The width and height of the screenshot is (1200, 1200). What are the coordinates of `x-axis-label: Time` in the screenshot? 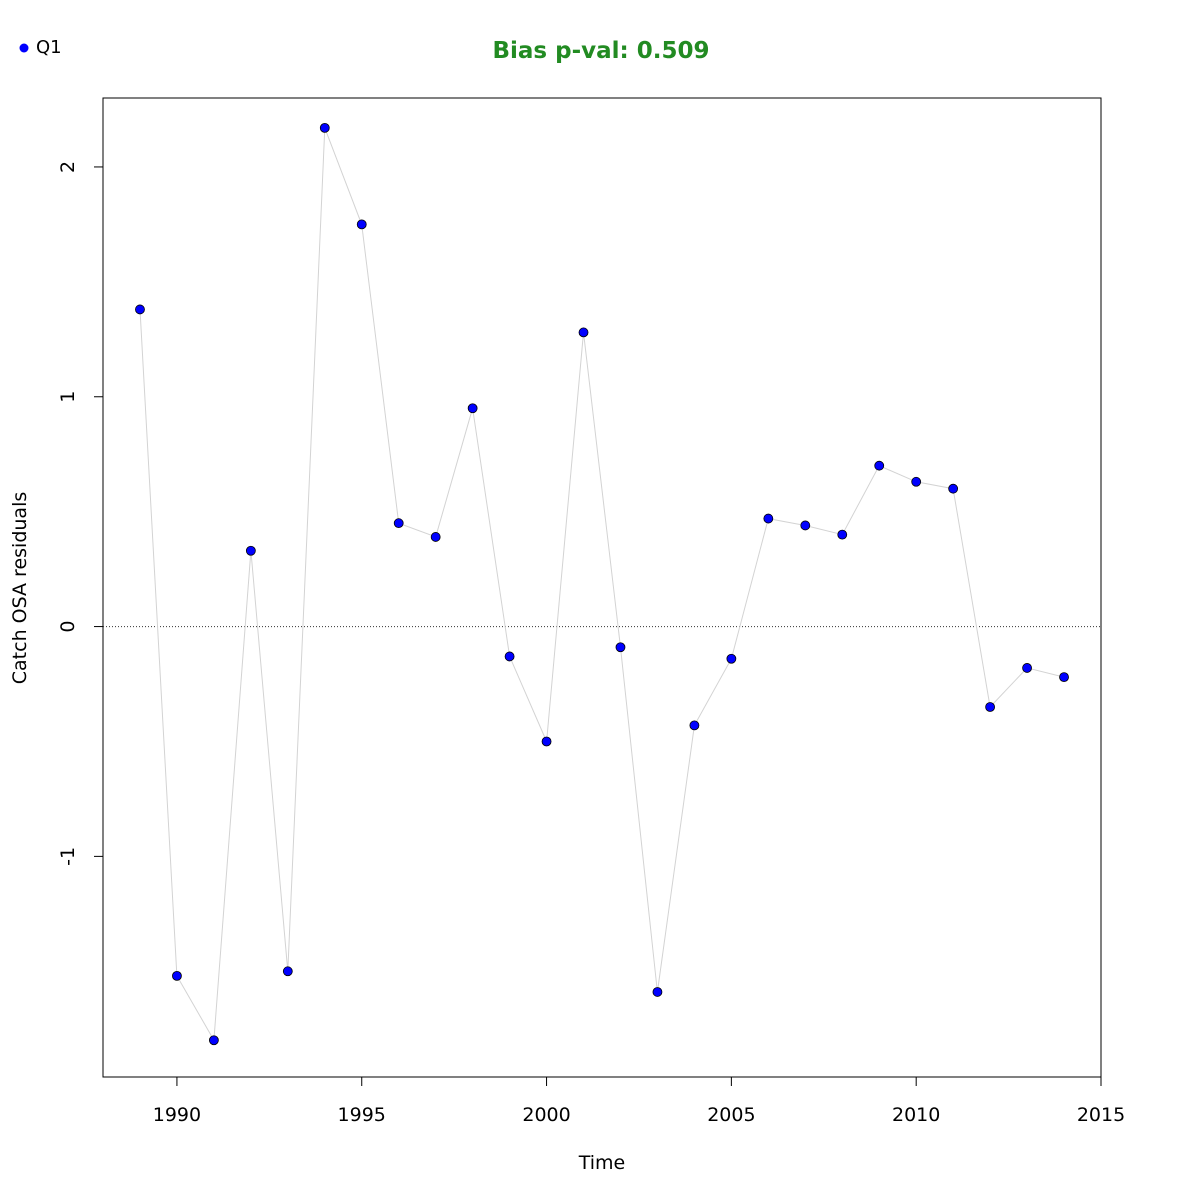 It's located at (602, 1163).